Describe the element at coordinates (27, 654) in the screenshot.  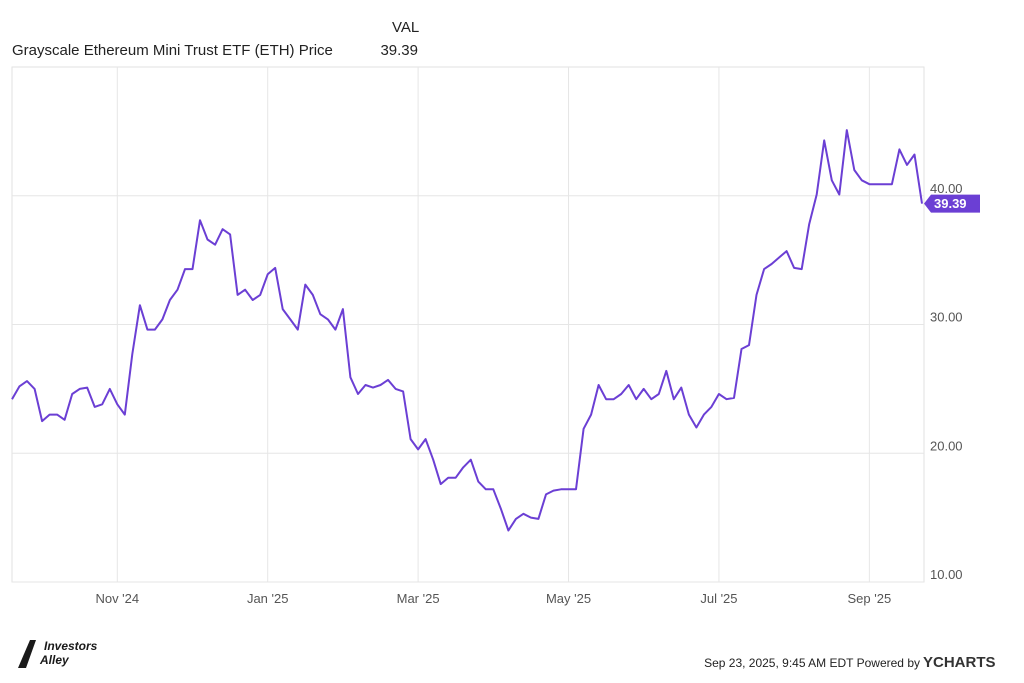
I see `logo-mark` at that location.